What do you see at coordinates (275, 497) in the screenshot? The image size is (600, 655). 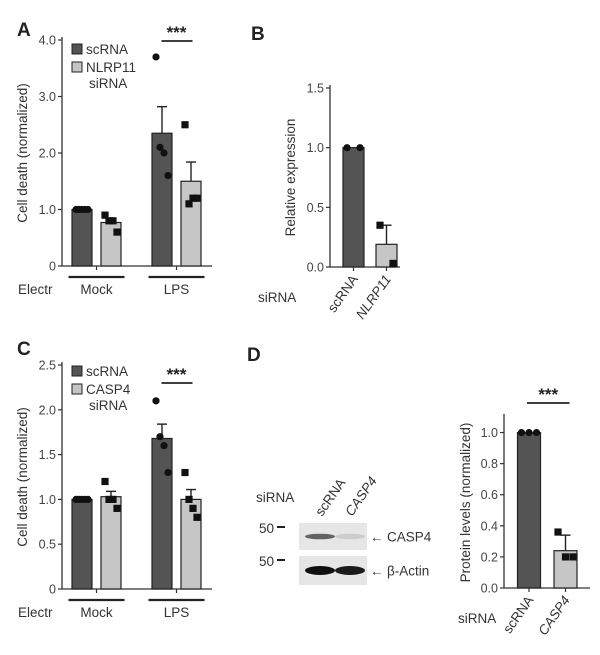 I see `blot-siRNA-label: siRNA` at bounding box center [275, 497].